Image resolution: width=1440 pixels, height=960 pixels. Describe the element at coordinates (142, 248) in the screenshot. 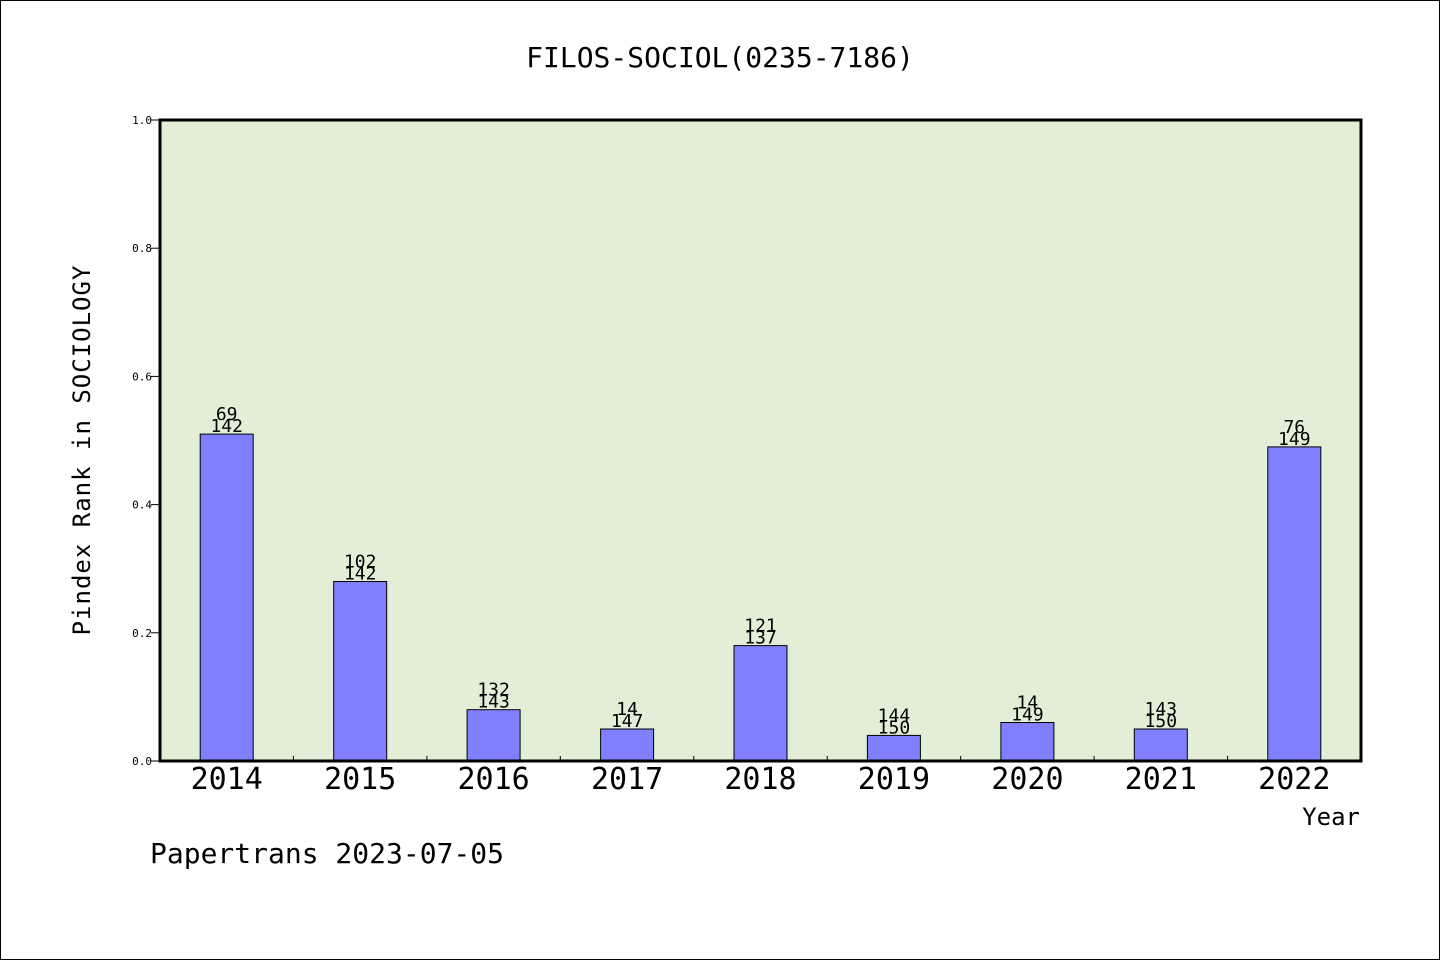

I see `y-tick-label-0.8: 0.8` at that location.